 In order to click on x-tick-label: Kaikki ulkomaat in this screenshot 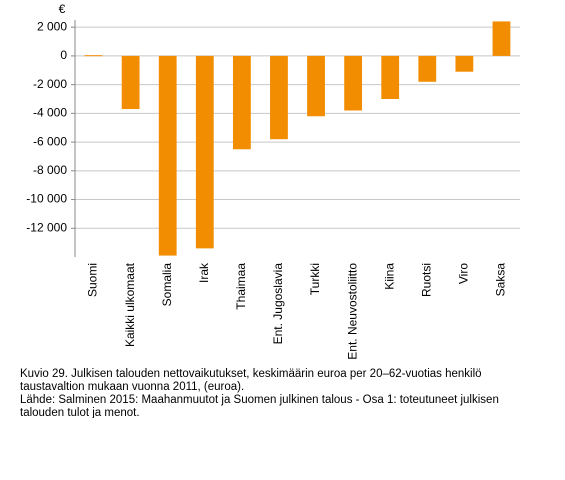, I will do `click(130, 304)`.